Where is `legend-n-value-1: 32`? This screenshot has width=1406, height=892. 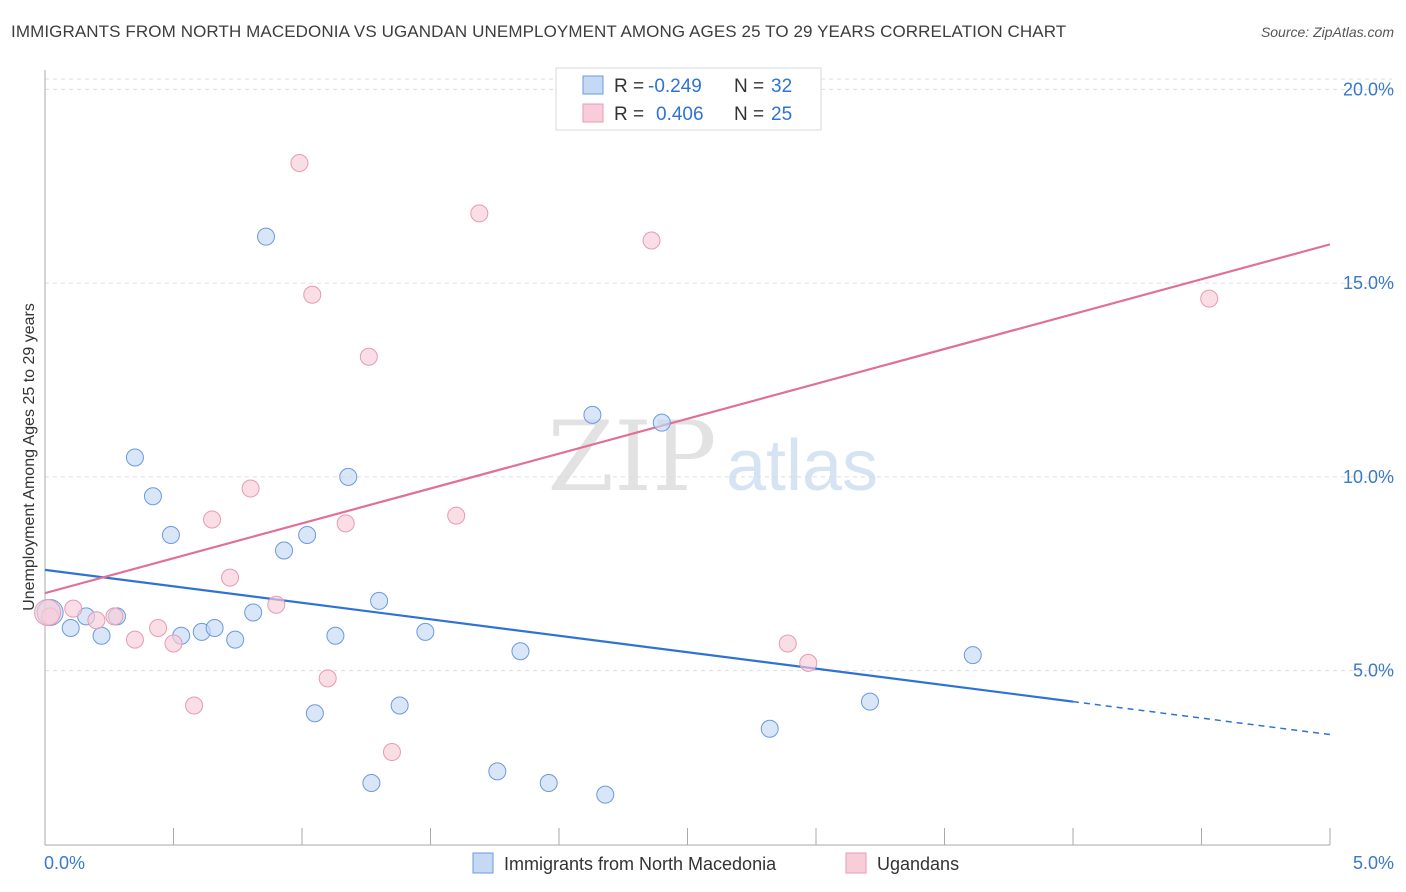
legend-n-value-1: 32 is located at coordinates (781, 86).